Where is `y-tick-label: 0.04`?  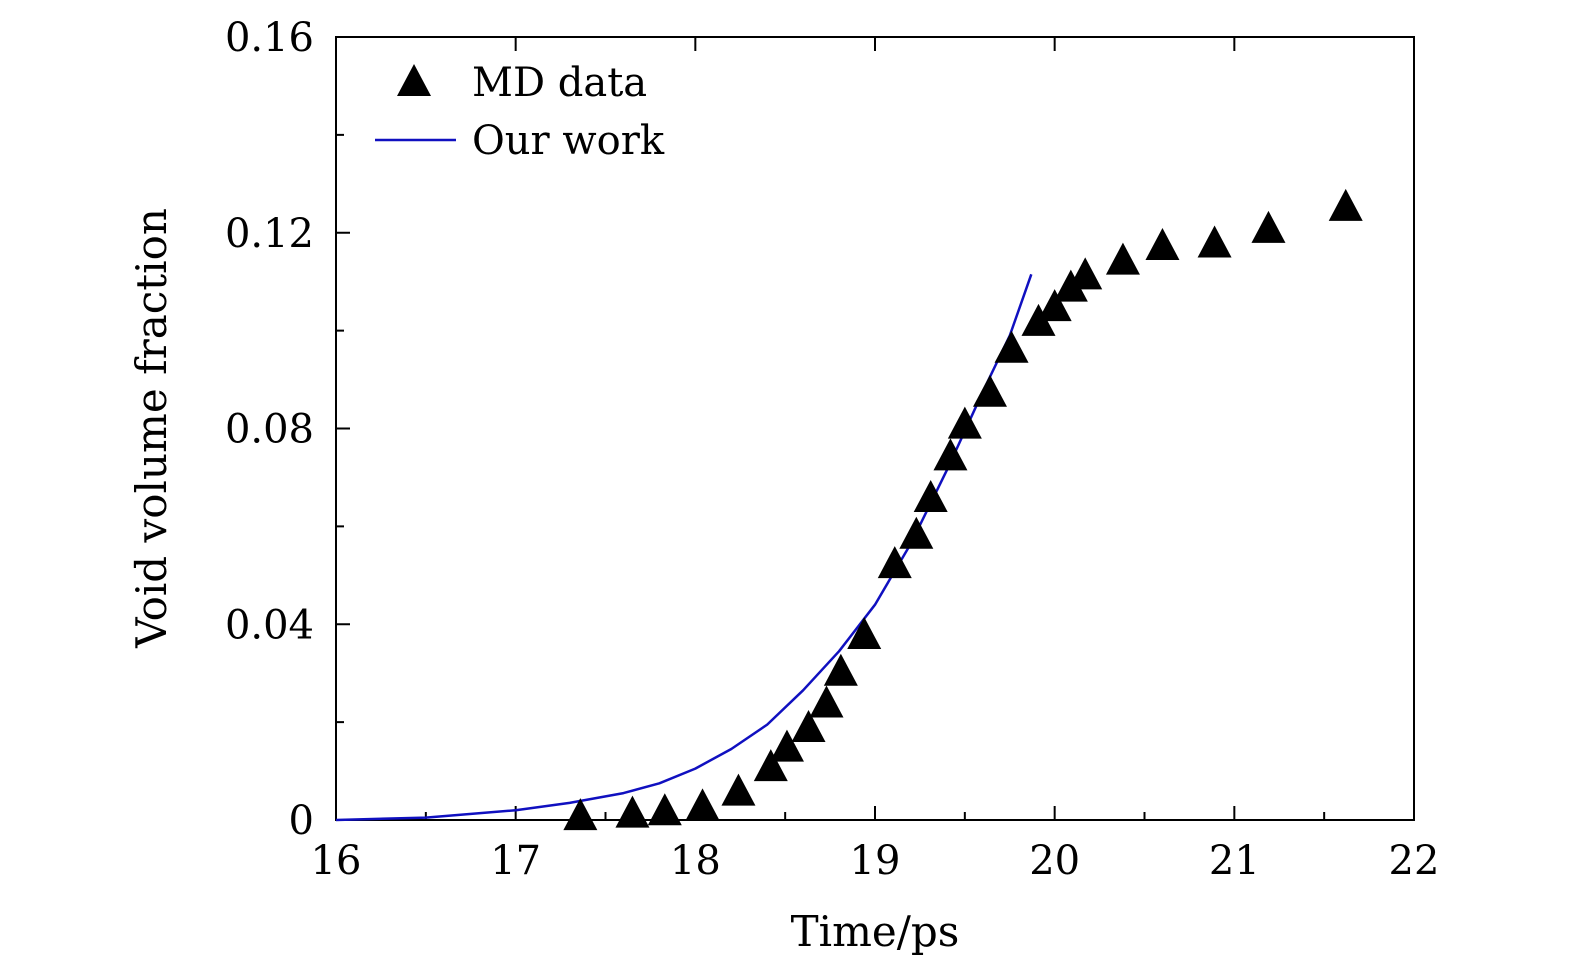
y-tick-label: 0.04 is located at coordinates (269, 625).